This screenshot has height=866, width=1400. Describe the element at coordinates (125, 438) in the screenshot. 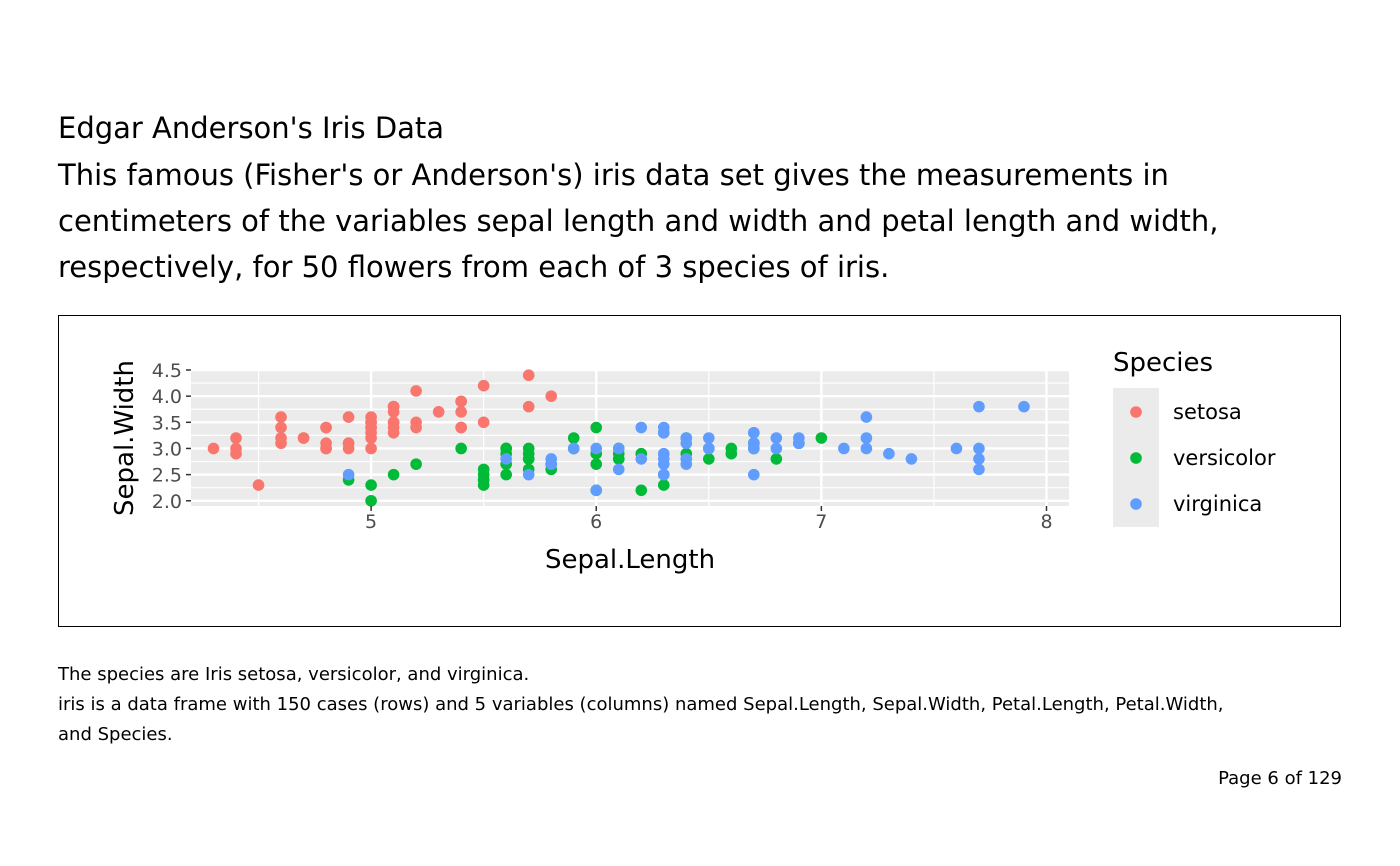

I see `y-axis-label: Sepal.Width` at that location.